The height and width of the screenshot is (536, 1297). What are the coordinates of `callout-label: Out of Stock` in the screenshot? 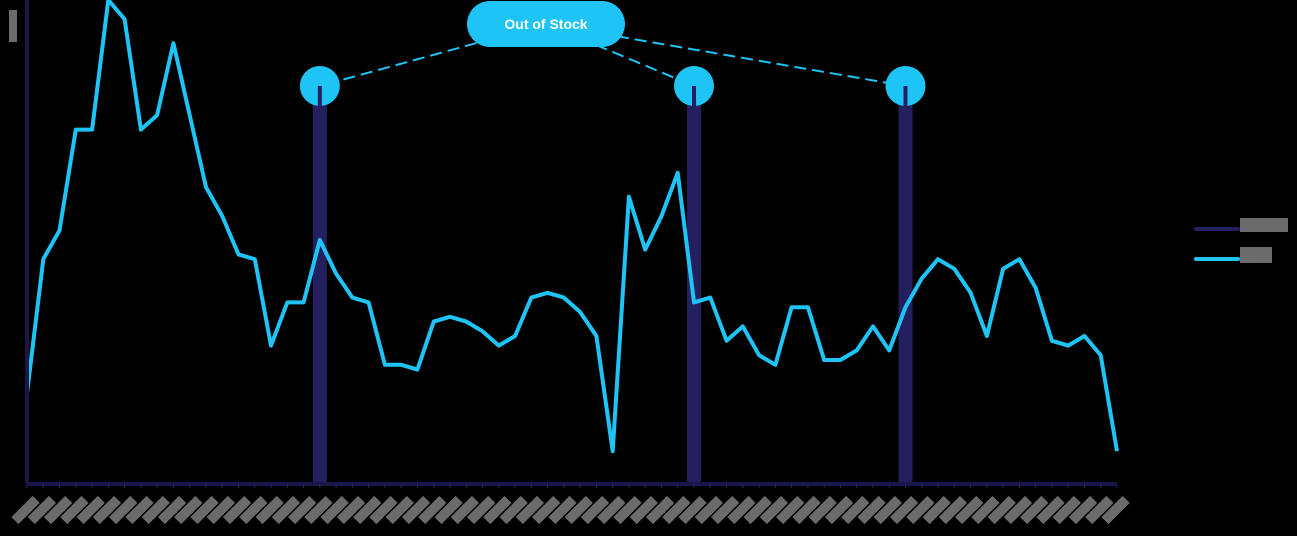 It's located at (546, 24).